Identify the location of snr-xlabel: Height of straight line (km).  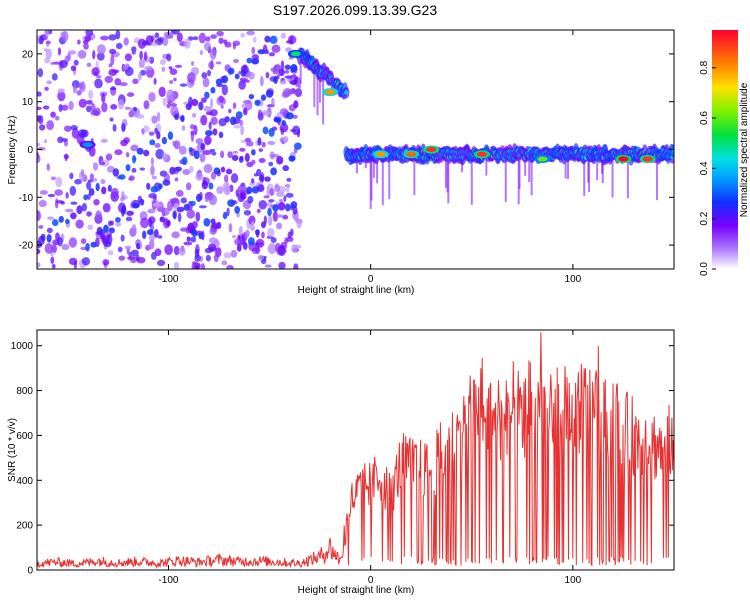
(356, 590).